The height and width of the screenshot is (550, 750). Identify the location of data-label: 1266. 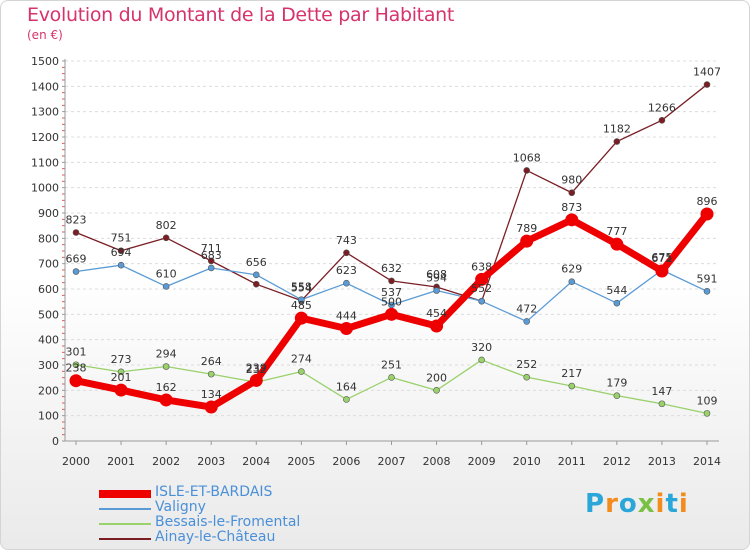
(662, 107).